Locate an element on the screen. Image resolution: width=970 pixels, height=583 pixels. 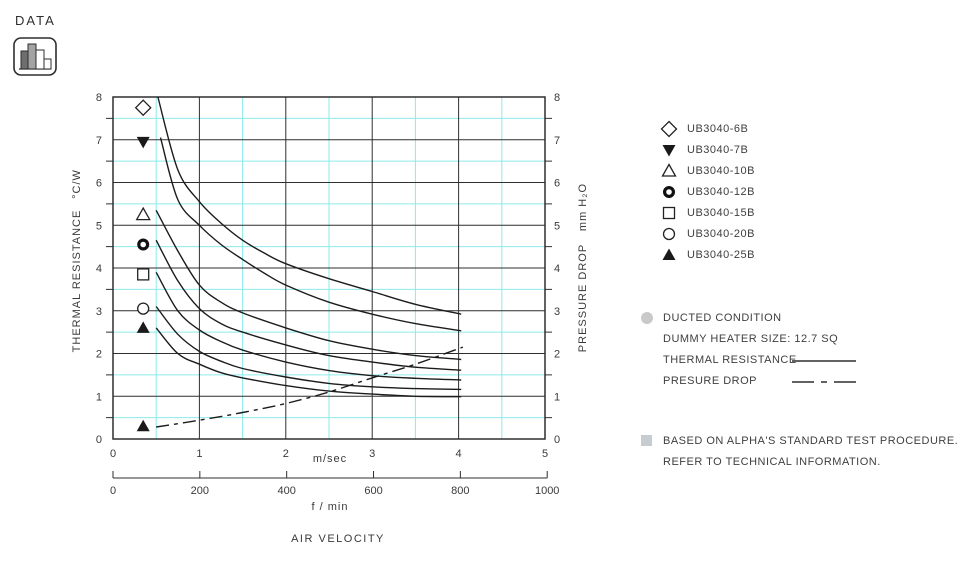
curve-ub3040-20b is located at coordinates (308, 348).